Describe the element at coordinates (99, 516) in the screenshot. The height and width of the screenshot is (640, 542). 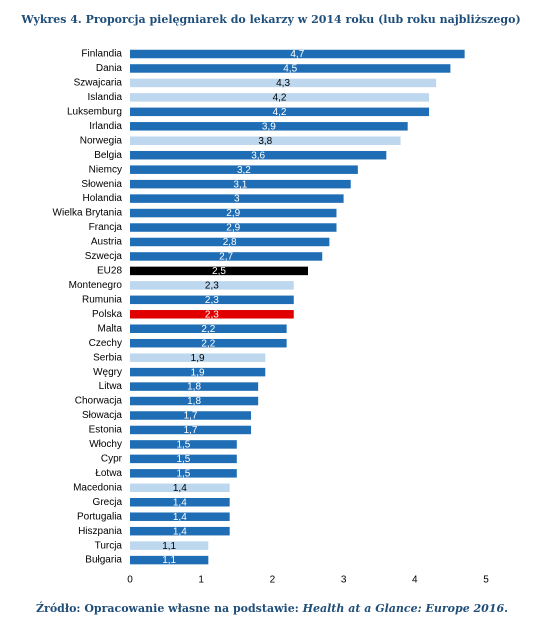
I see `y-tick-label: Portugalia` at that location.